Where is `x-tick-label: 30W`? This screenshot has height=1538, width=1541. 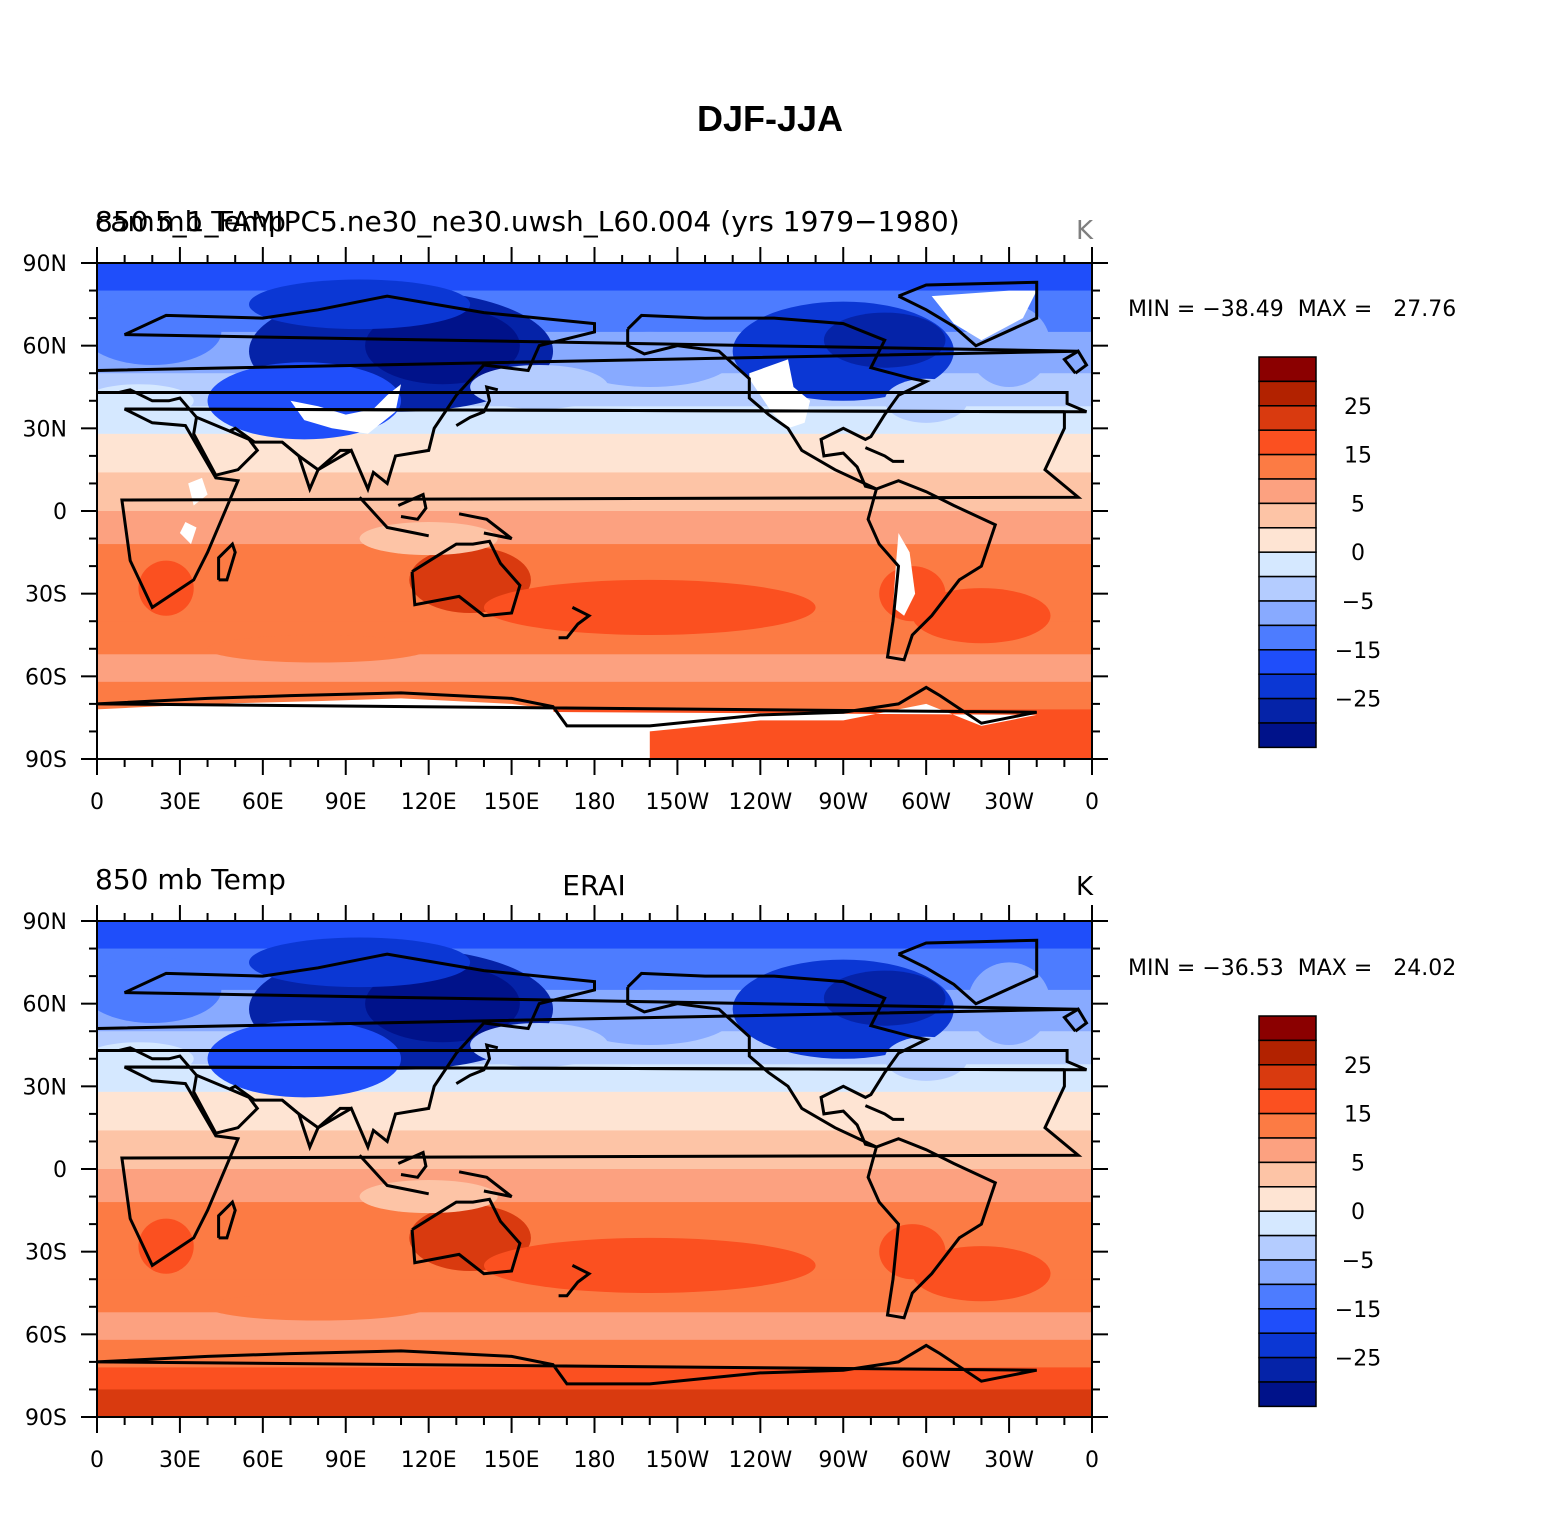 x-tick-label: 30W is located at coordinates (1009, 802).